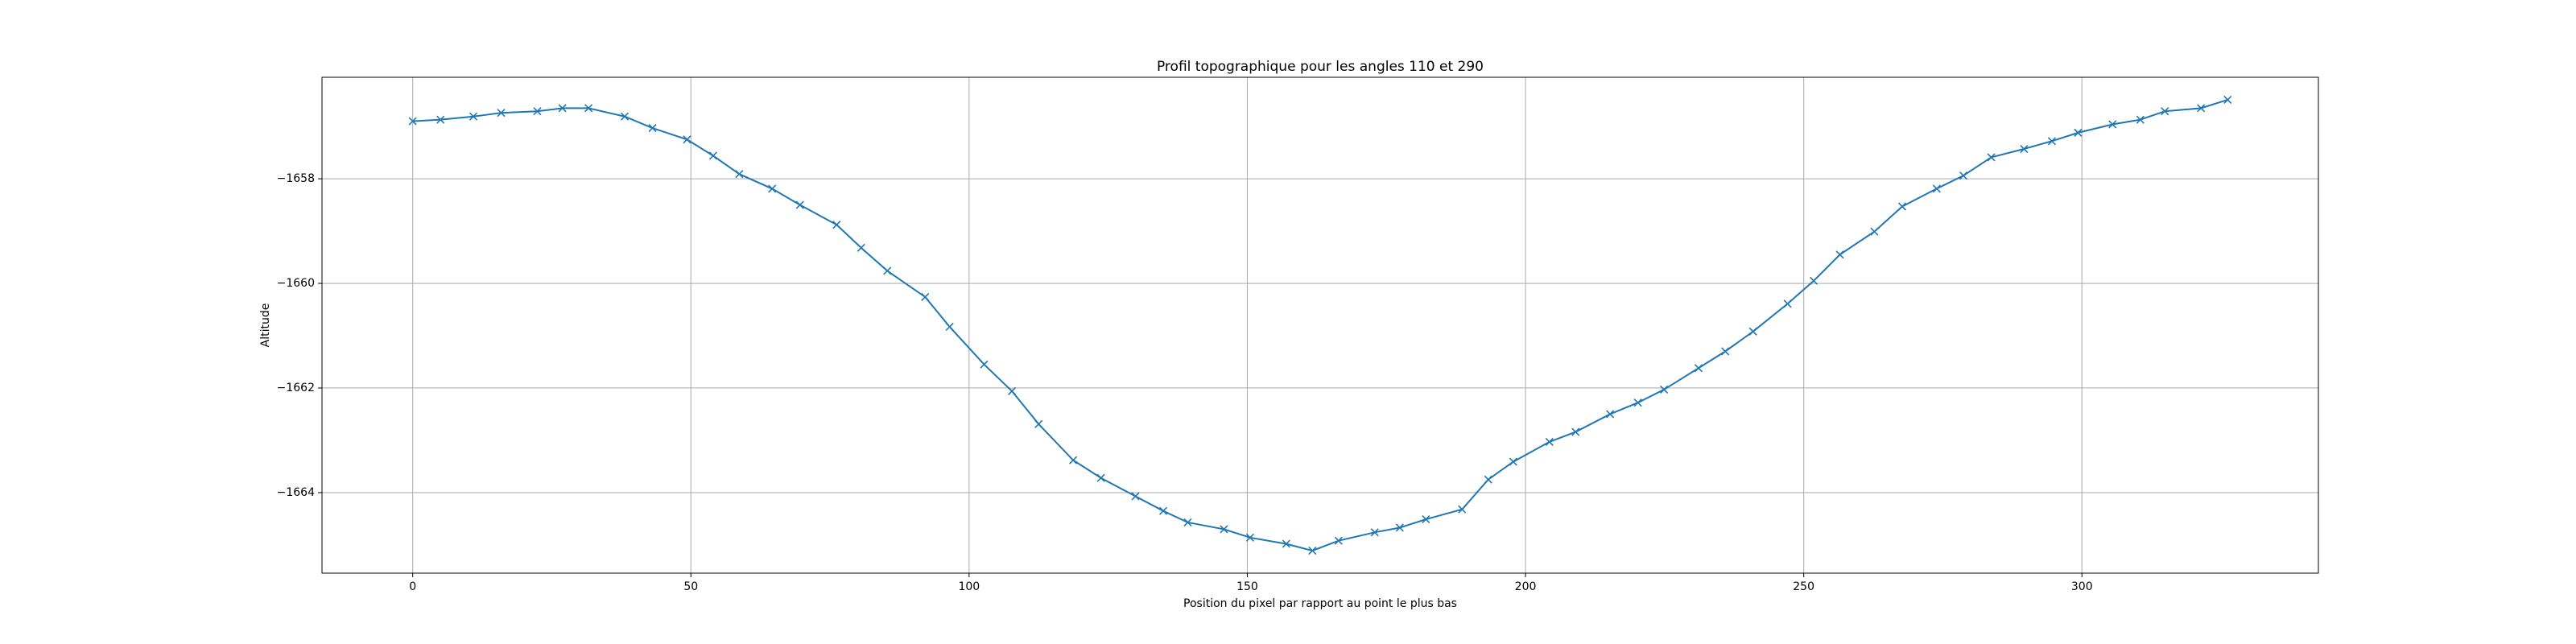 The width and height of the screenshot is (2576, 644). What do you see at coordinates (1526, 586) in the screenshot?
I see `x-tick-label: 200` at bounding box center [1526, 586].